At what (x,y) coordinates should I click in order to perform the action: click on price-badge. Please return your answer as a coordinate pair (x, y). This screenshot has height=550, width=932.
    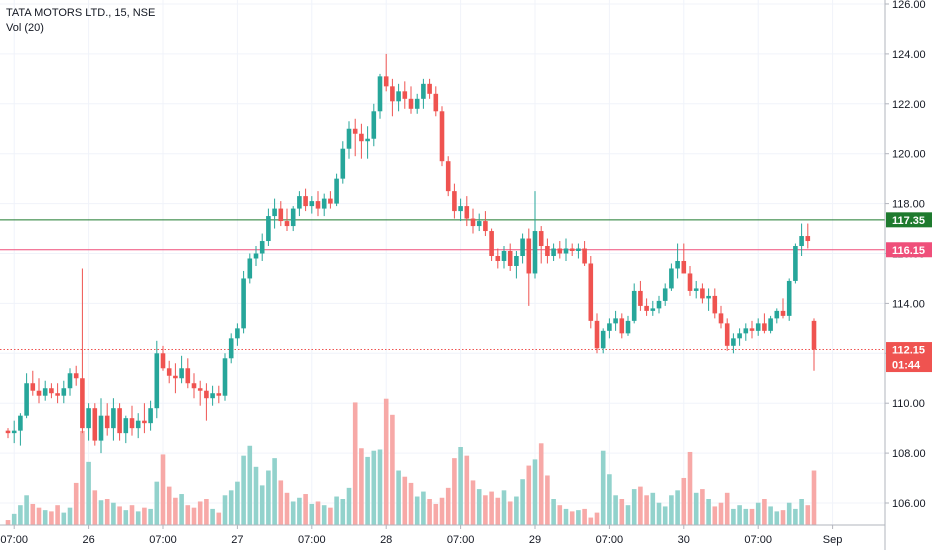
    Looking at the image, I should click on (909, 250).